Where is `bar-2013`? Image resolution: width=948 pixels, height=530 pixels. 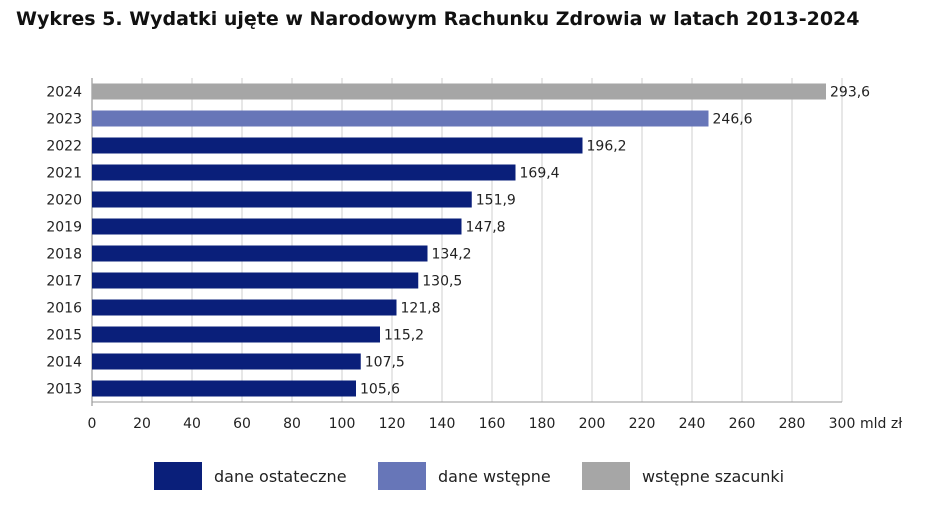
bar-2013 is located at coordinates (224, 388).